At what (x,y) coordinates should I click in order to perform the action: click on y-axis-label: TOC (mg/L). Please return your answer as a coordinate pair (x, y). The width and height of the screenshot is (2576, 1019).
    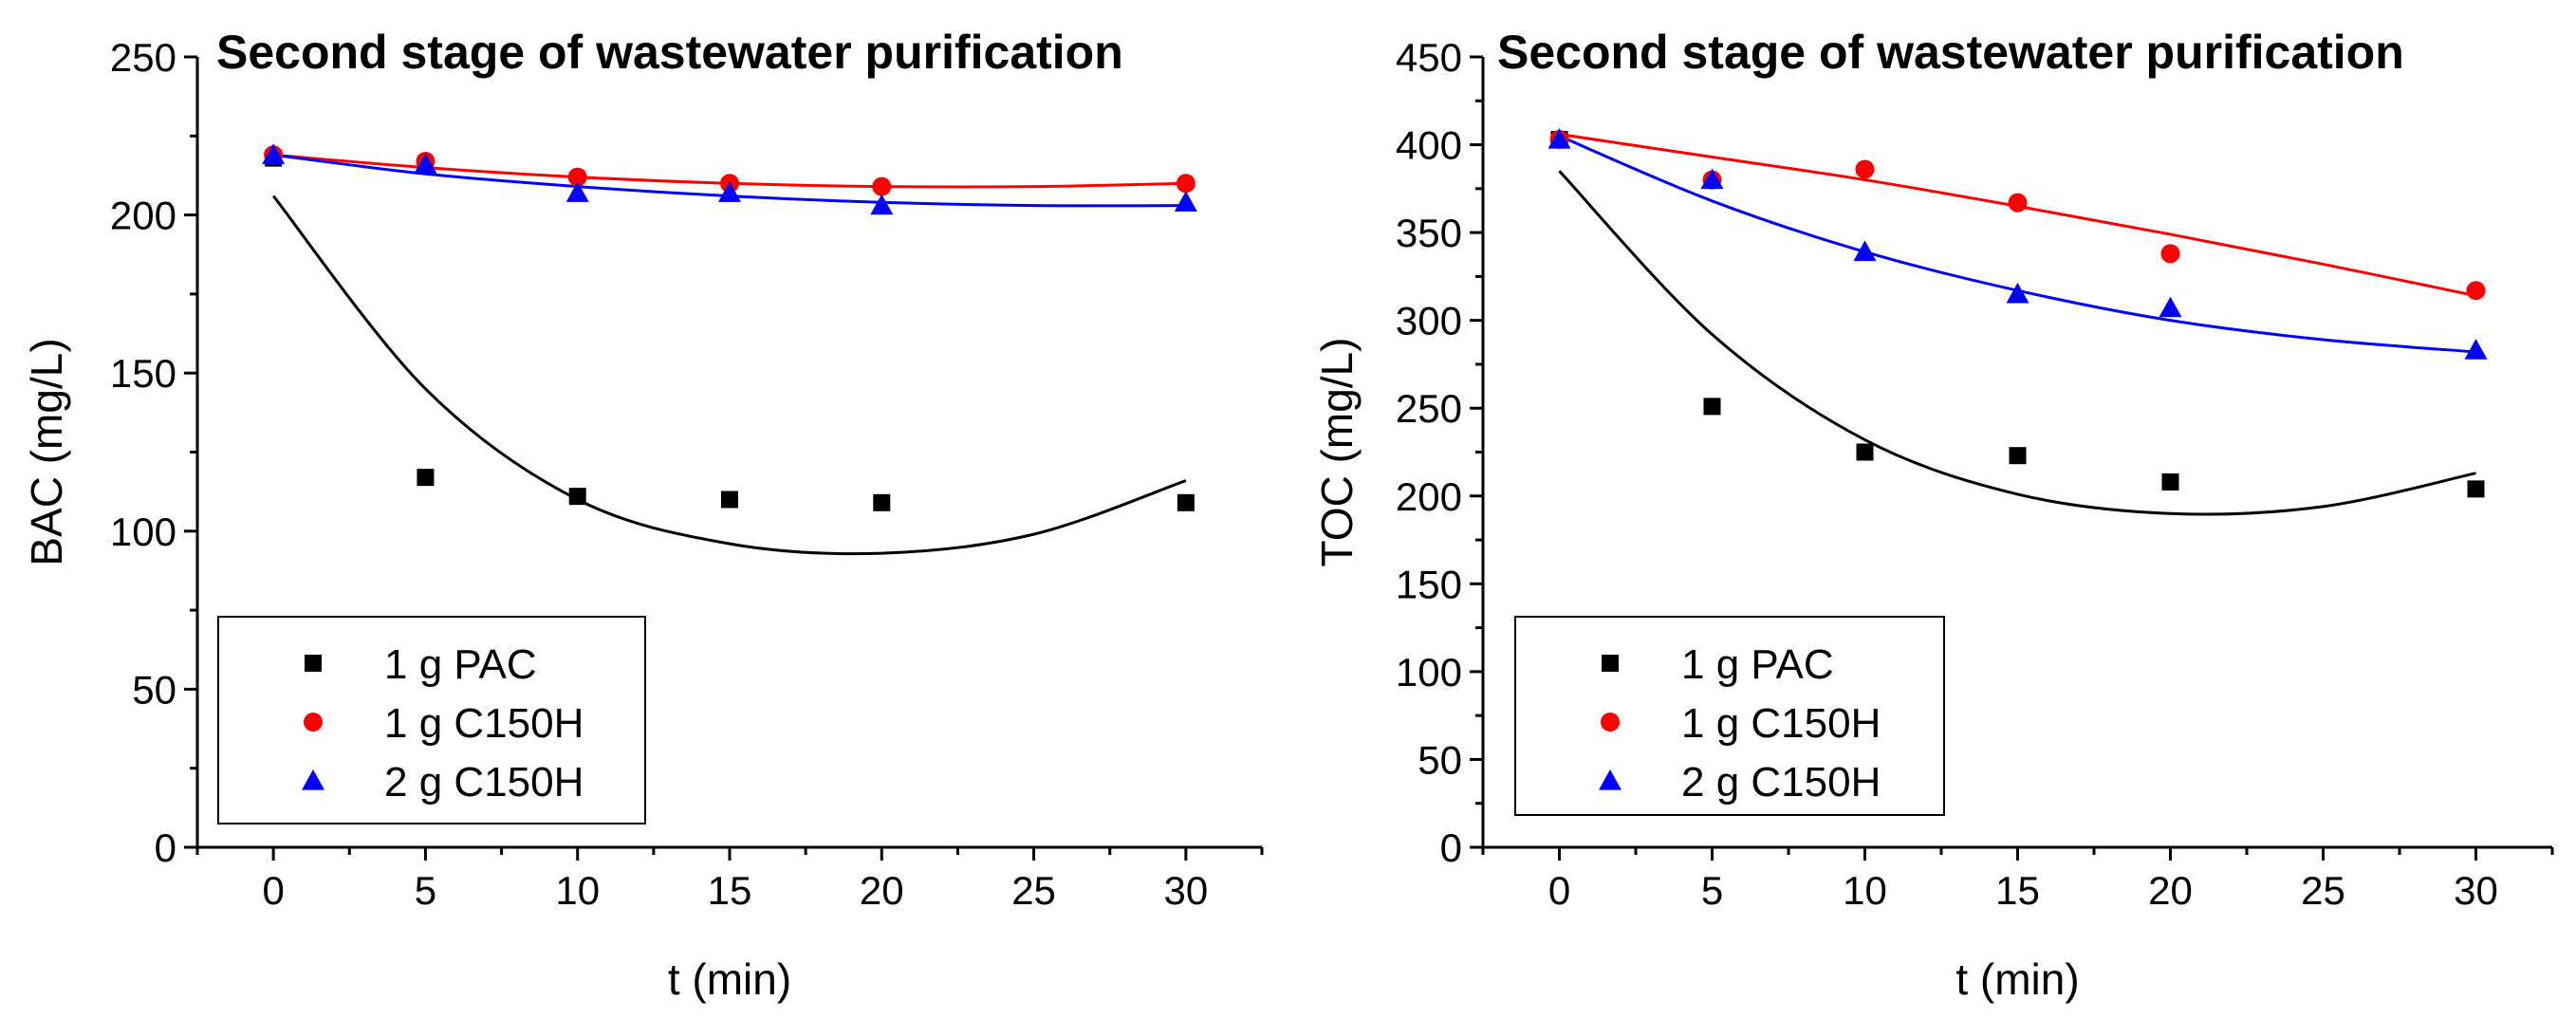
    Looking at the image, I should click on (1337, 453).